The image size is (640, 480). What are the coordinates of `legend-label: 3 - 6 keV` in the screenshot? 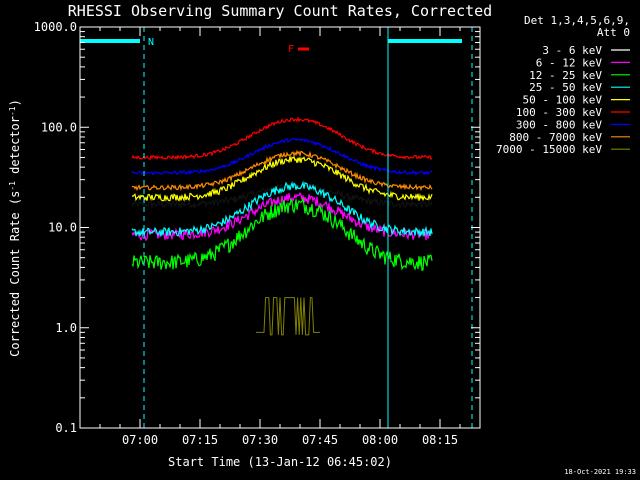 It's located at (572, 50).